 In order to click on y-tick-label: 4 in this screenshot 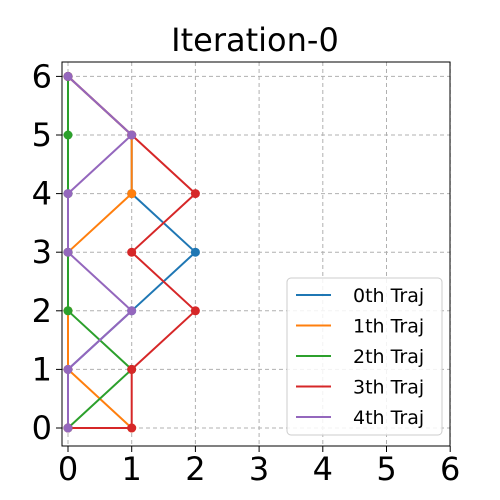, I will do `click(42, 194)`.